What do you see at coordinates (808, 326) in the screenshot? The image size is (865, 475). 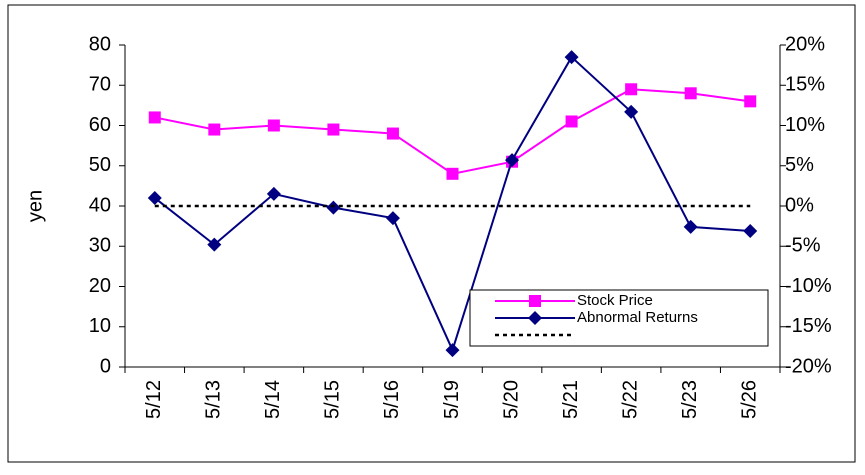 I see `y2-tick-label: -15%` at bounding box center [808, 326].